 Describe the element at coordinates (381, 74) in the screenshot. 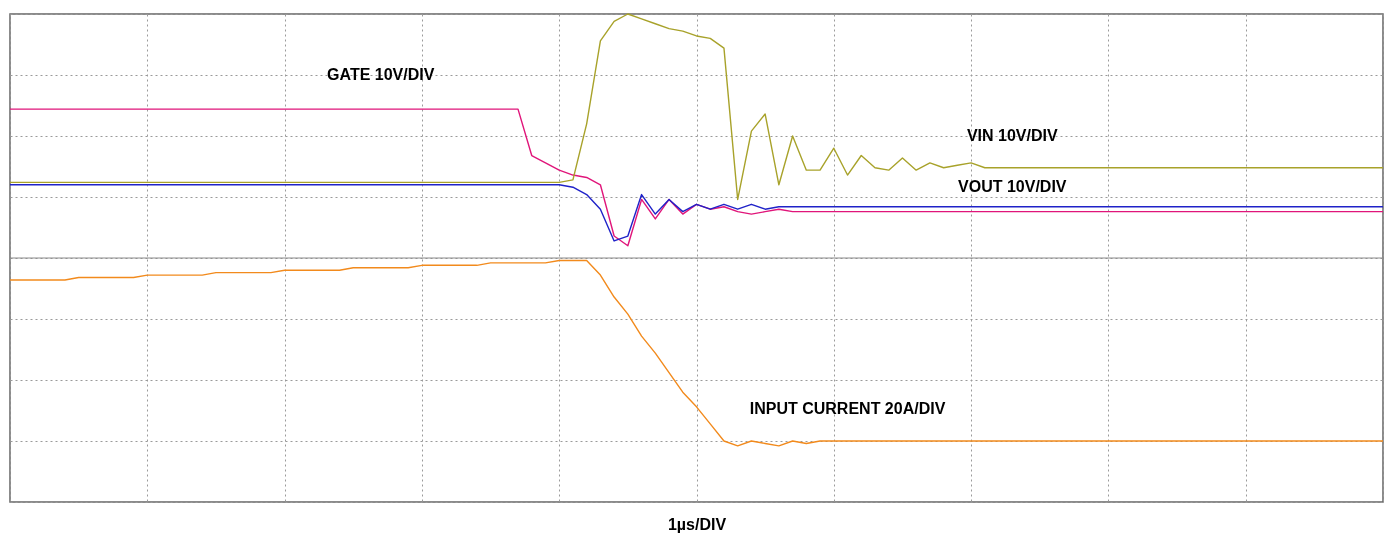

I see `series-label: GATE 10V/DIV` at that location.